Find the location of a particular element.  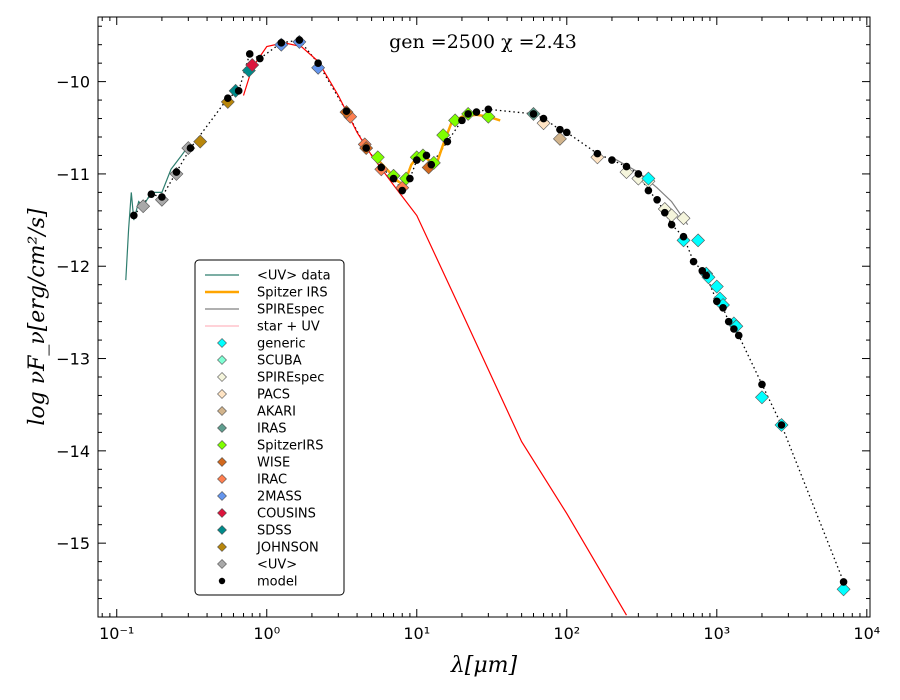

legend-swatch-irac is located at coordinates (222, 479).